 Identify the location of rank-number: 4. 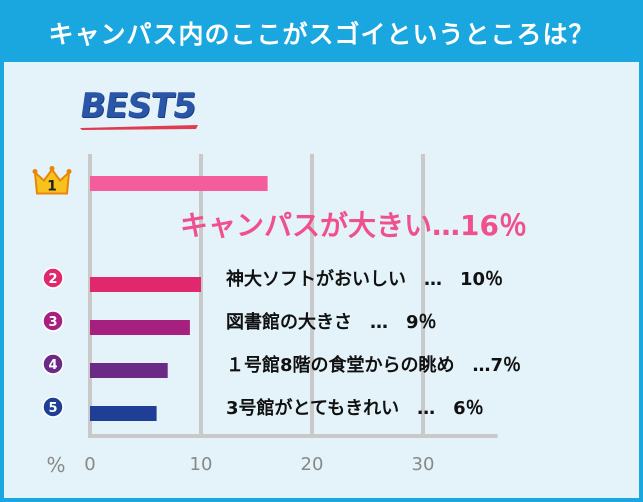
(52, 365).